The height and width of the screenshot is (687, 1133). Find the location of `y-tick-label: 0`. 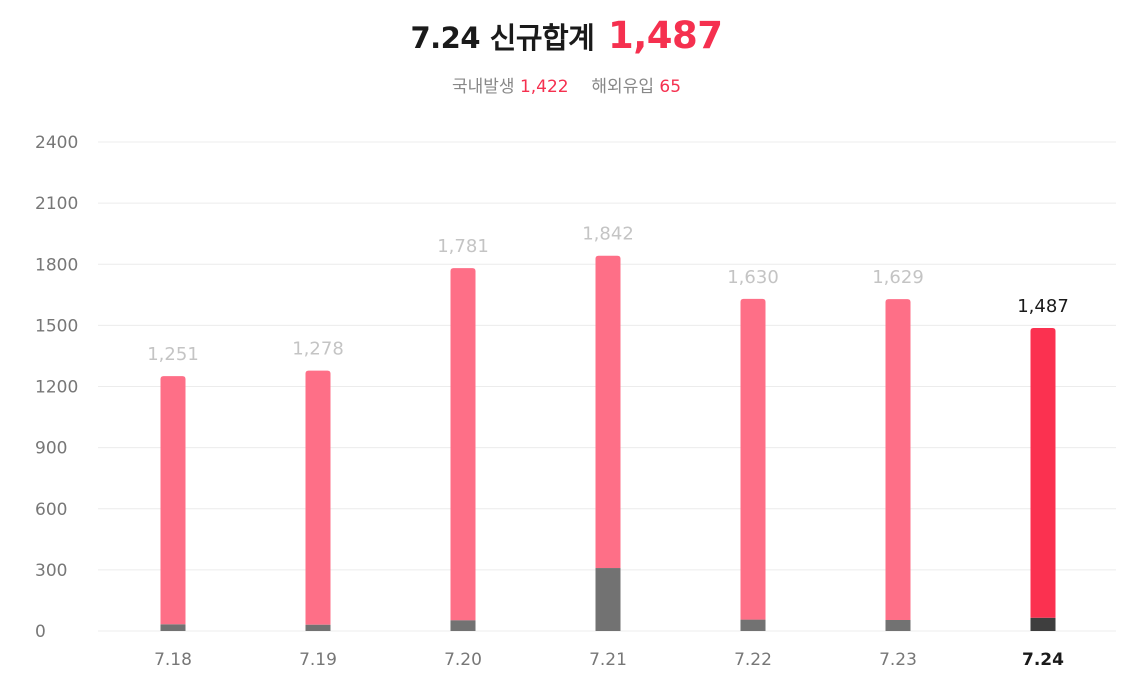

y-tick-label: 0 is located at coordinates (40, 632).